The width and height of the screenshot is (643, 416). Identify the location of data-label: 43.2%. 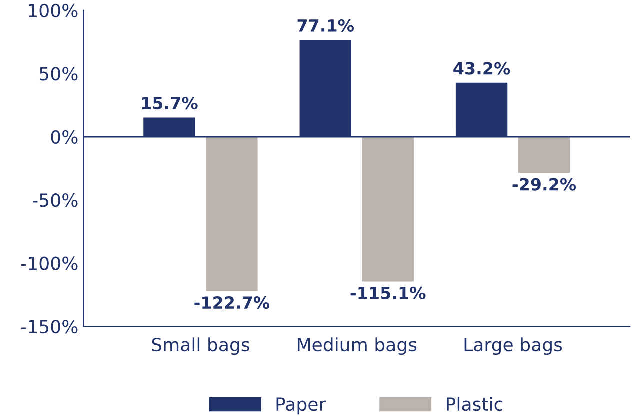
(482, 68).